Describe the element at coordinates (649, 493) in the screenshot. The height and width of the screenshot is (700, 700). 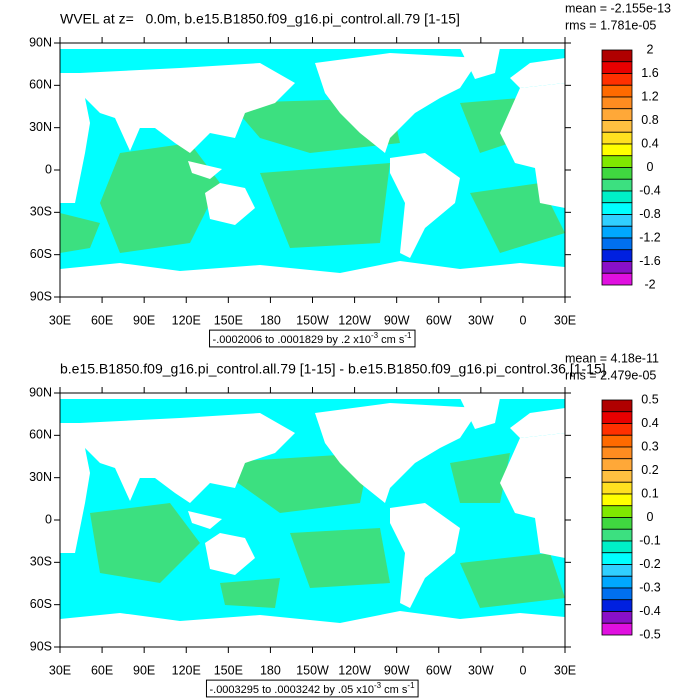
I see `colorbar-label: 0.1` at that location.